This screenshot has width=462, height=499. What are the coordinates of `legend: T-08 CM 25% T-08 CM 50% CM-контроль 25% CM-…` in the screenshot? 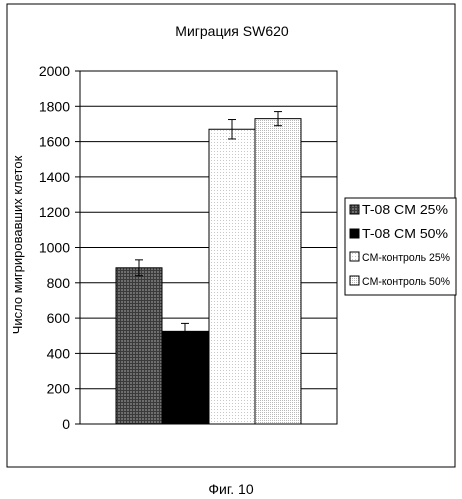 It's located at (400, 246).